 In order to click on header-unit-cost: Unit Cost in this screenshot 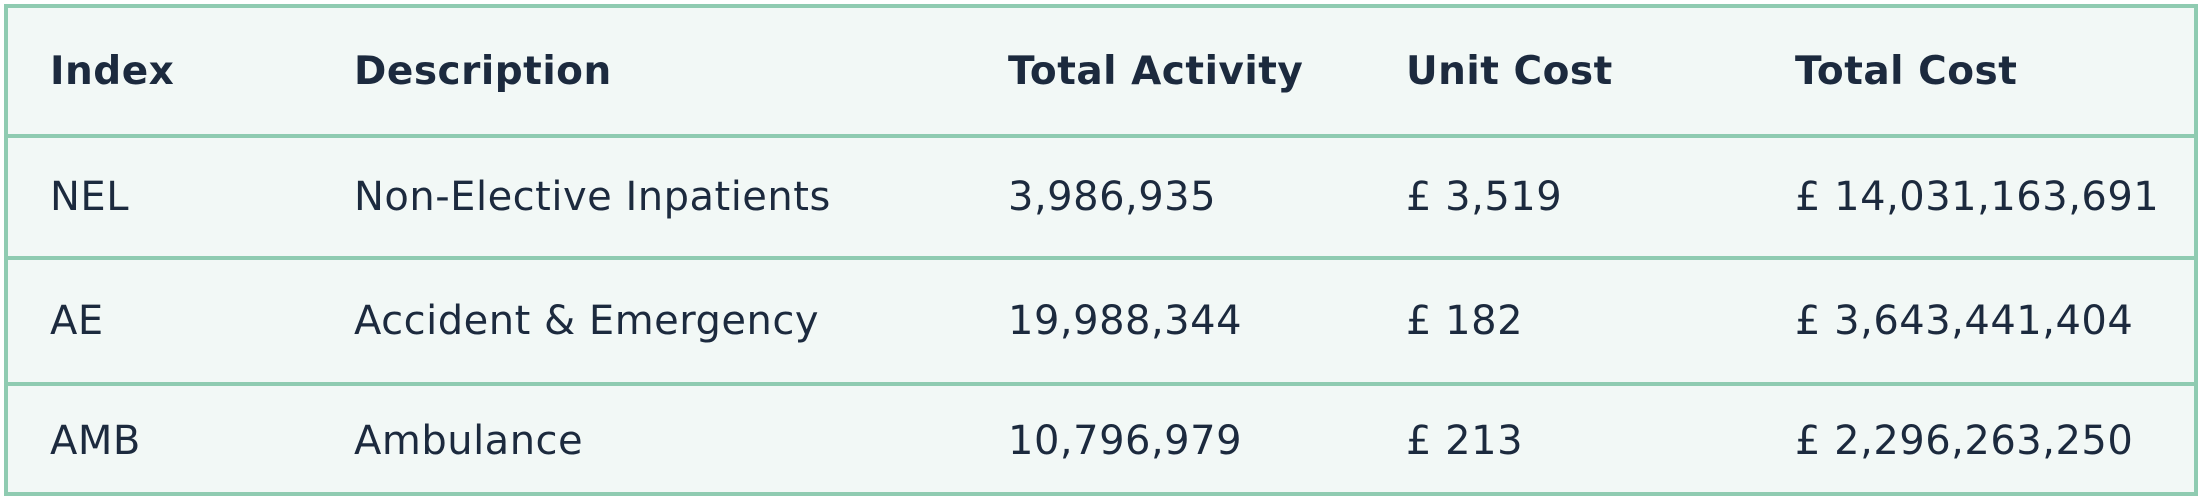, I will do `click(1509, 71)`.